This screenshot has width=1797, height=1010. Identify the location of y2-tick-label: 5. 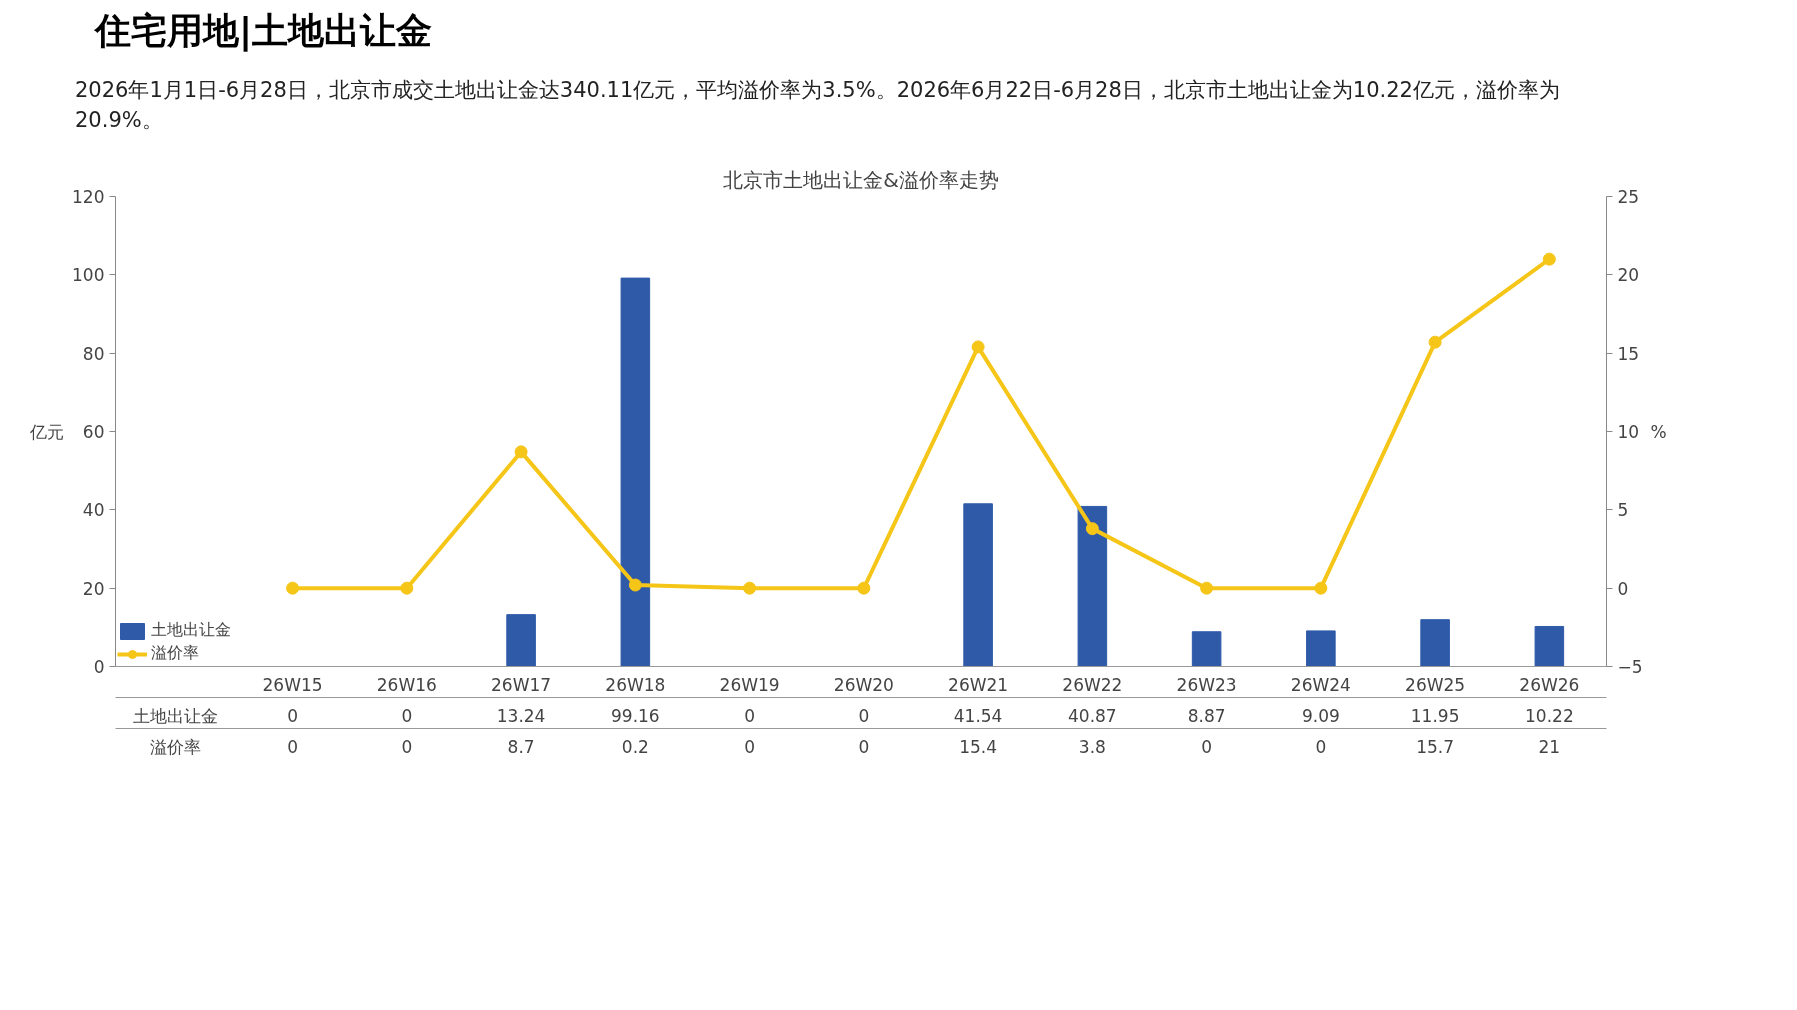
(1623, 510).